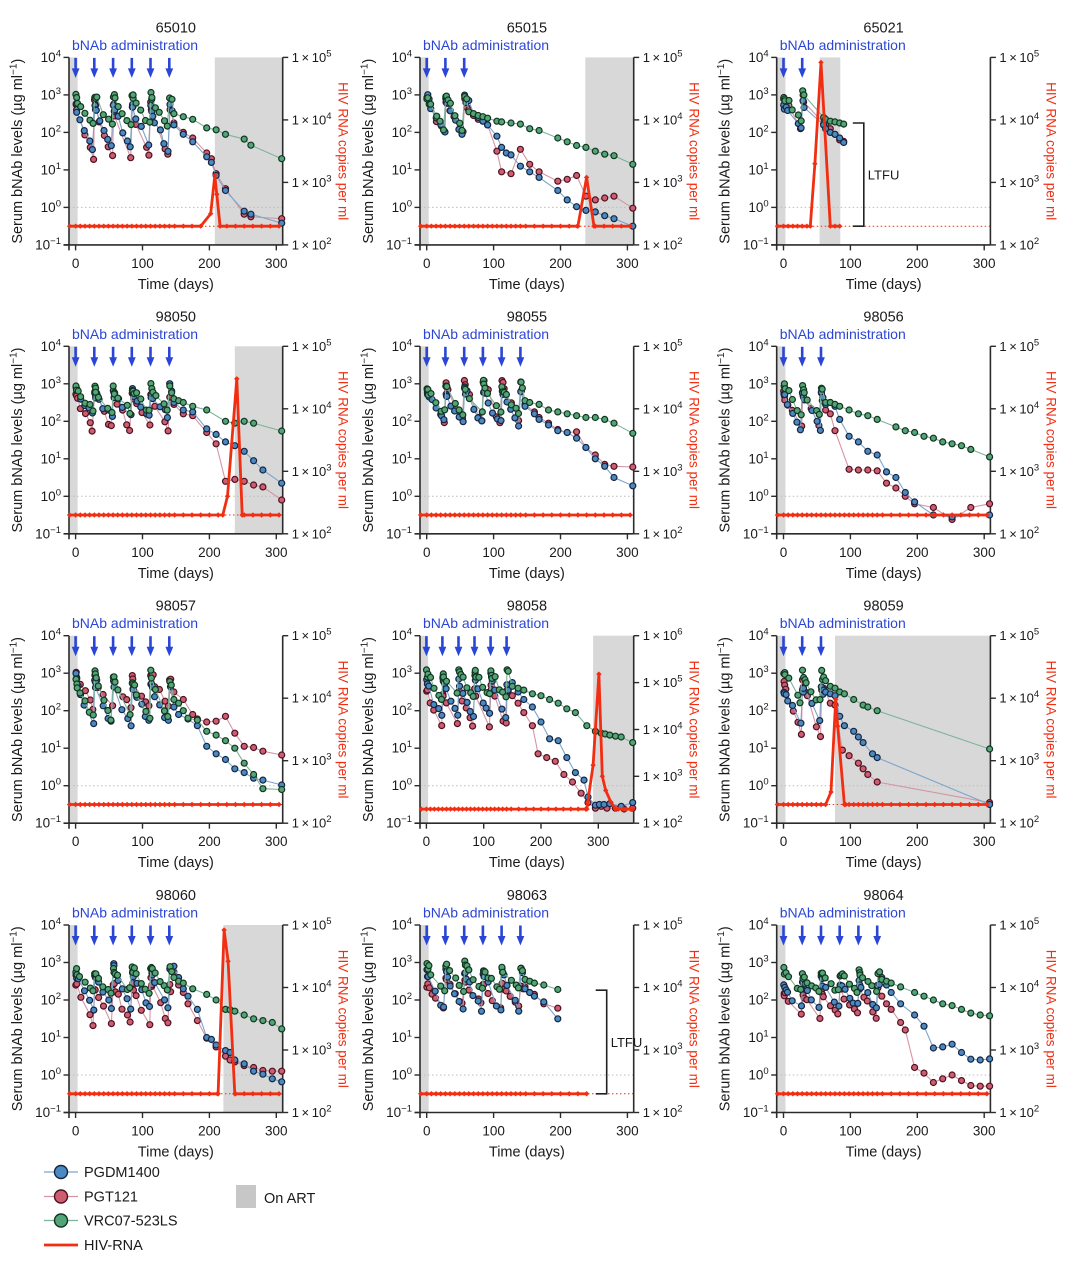  What do you see at coordinates (627, 1042) in the screenshot?
I see `svg-text: LTFU` at bounding box center [627, 1042].